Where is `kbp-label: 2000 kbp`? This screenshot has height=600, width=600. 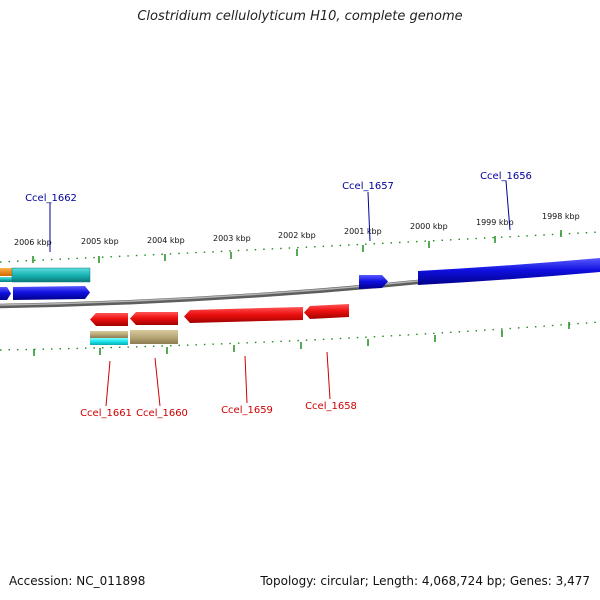
kbp-label: 2000 kbp is located at coordinates (429, 226).